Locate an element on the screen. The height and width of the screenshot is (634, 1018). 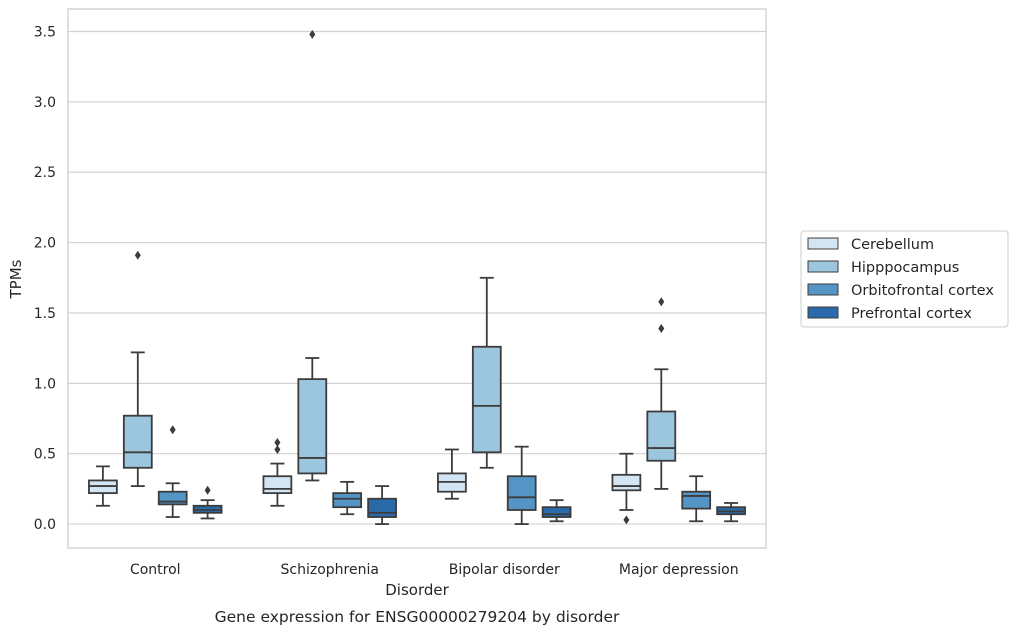
legend-label: Orbitofrontal cortex is located at coordinates (922, 291).